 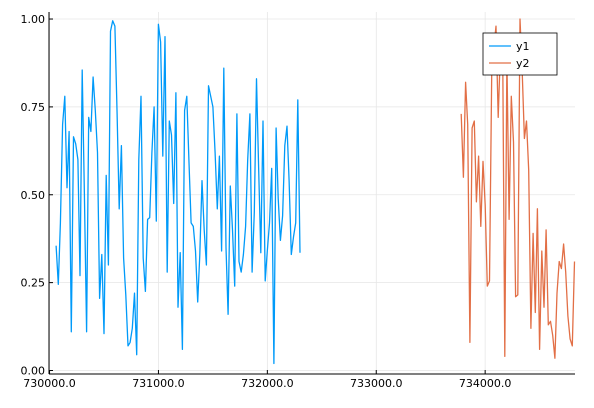 What do you see at coordinates (520, 54) in the screenshot?
I see `legend-box` at bounding box center [520, 54].